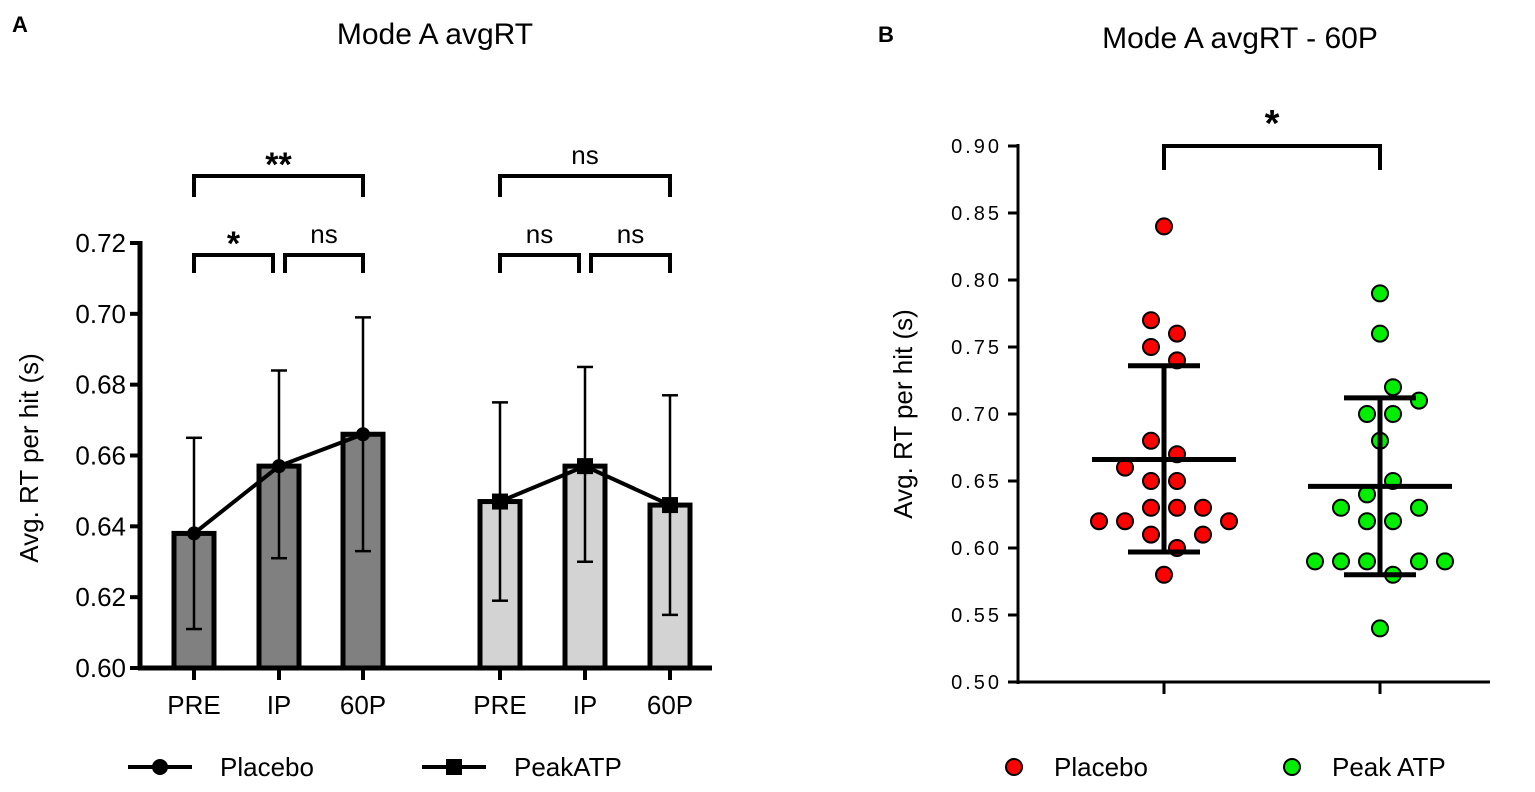 The width and height of the screenshot is (1535, 792). What do you see at coordinates (976, 482) in the screenshot?
I see `y-tick-label: 0.65` at bounding box center [976, 482].